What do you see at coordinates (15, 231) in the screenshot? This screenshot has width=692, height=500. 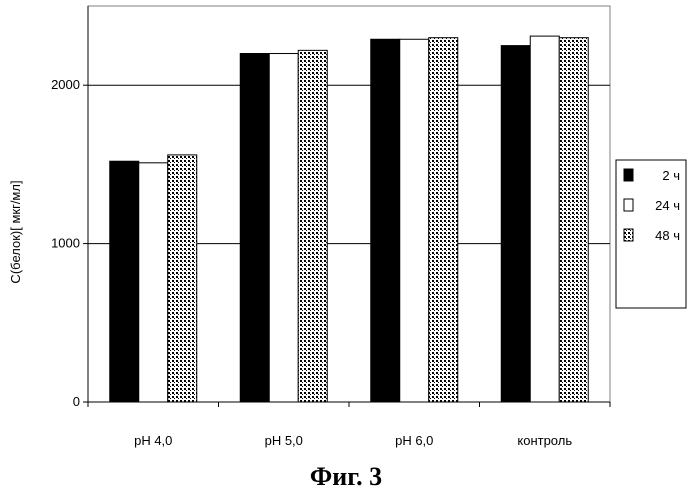 I see `y-axis-title: С(белок)[ мкг/мл]` at bounding box center [15, 231].